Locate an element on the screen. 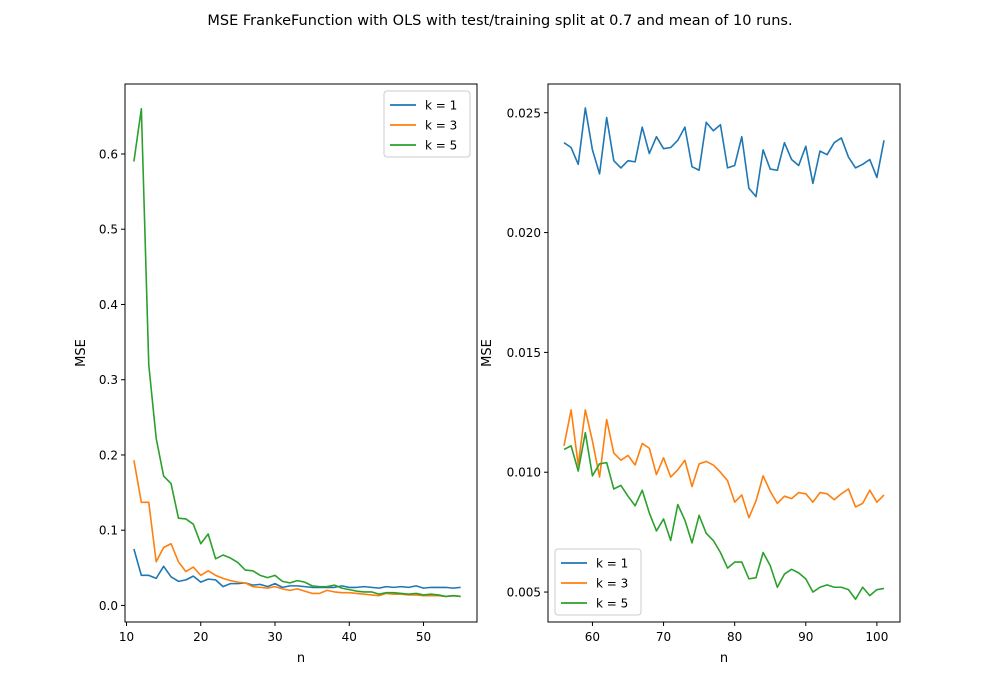 The height and width of the screenshot is (700, 1000). left-legend-label: k = 1 is located at coordinates (441, 106).